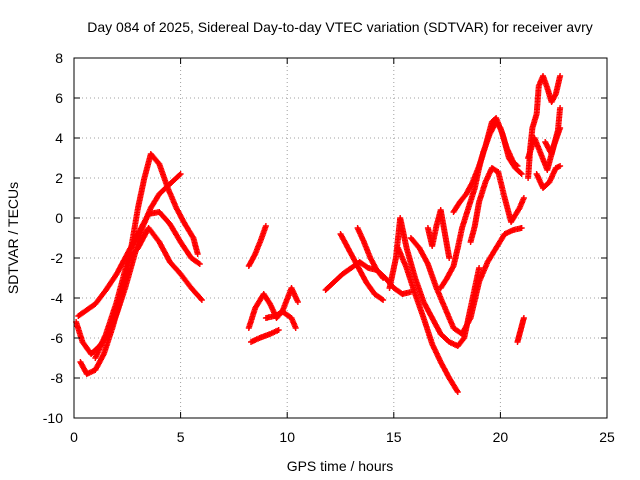 This screenshot has height=480, width=640. What do you see at coordinates (181, 437) in the screenshot?
I see `x-tick-label: 5` at bounding box center [181, 437].